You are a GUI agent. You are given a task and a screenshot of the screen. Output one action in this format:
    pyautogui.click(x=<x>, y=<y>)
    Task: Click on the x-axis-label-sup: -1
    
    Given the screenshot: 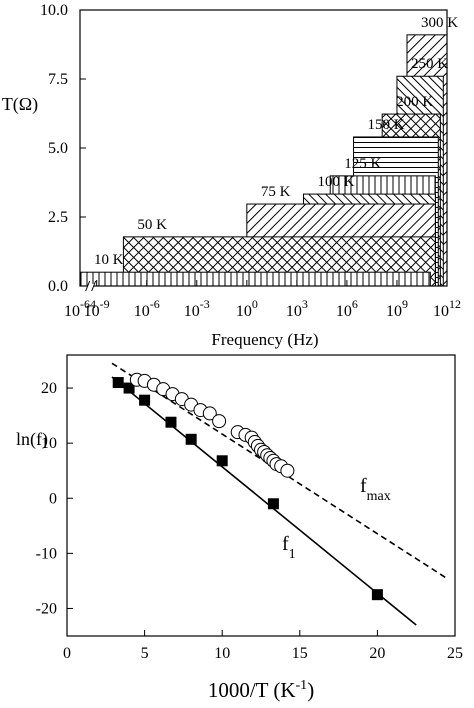 What is the action you would take?
    pyautogui.click(x=302, y=685)
    